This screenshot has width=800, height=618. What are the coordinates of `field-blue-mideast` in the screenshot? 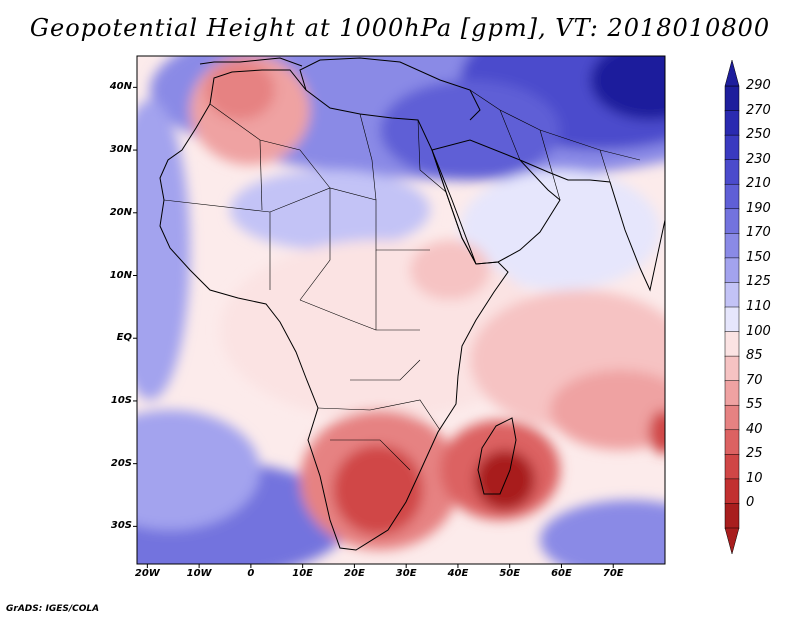 It's located at (470, 130).